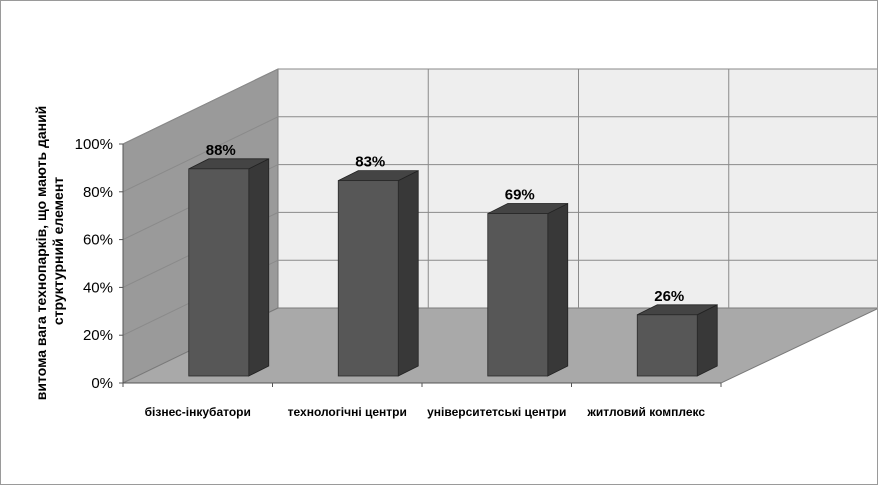  What do you see at coordinates (370, 162) in the screenshot?
I see `data-label: 83%` at bounding box center [370, 162].